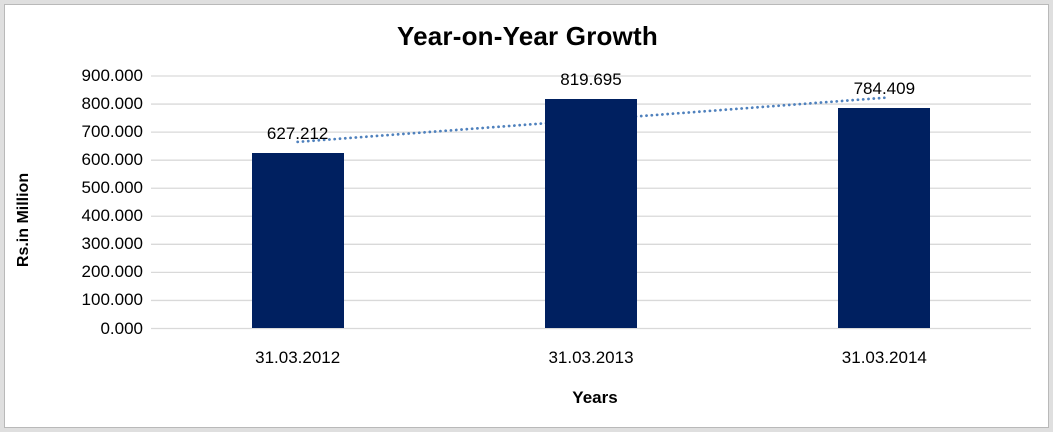 This screenshot has height=432, width=1053. What do you see at coordinates (112, 160) in the screenshot?
I see `y-tick-label: 600.000` at bounding box center [112, 160].